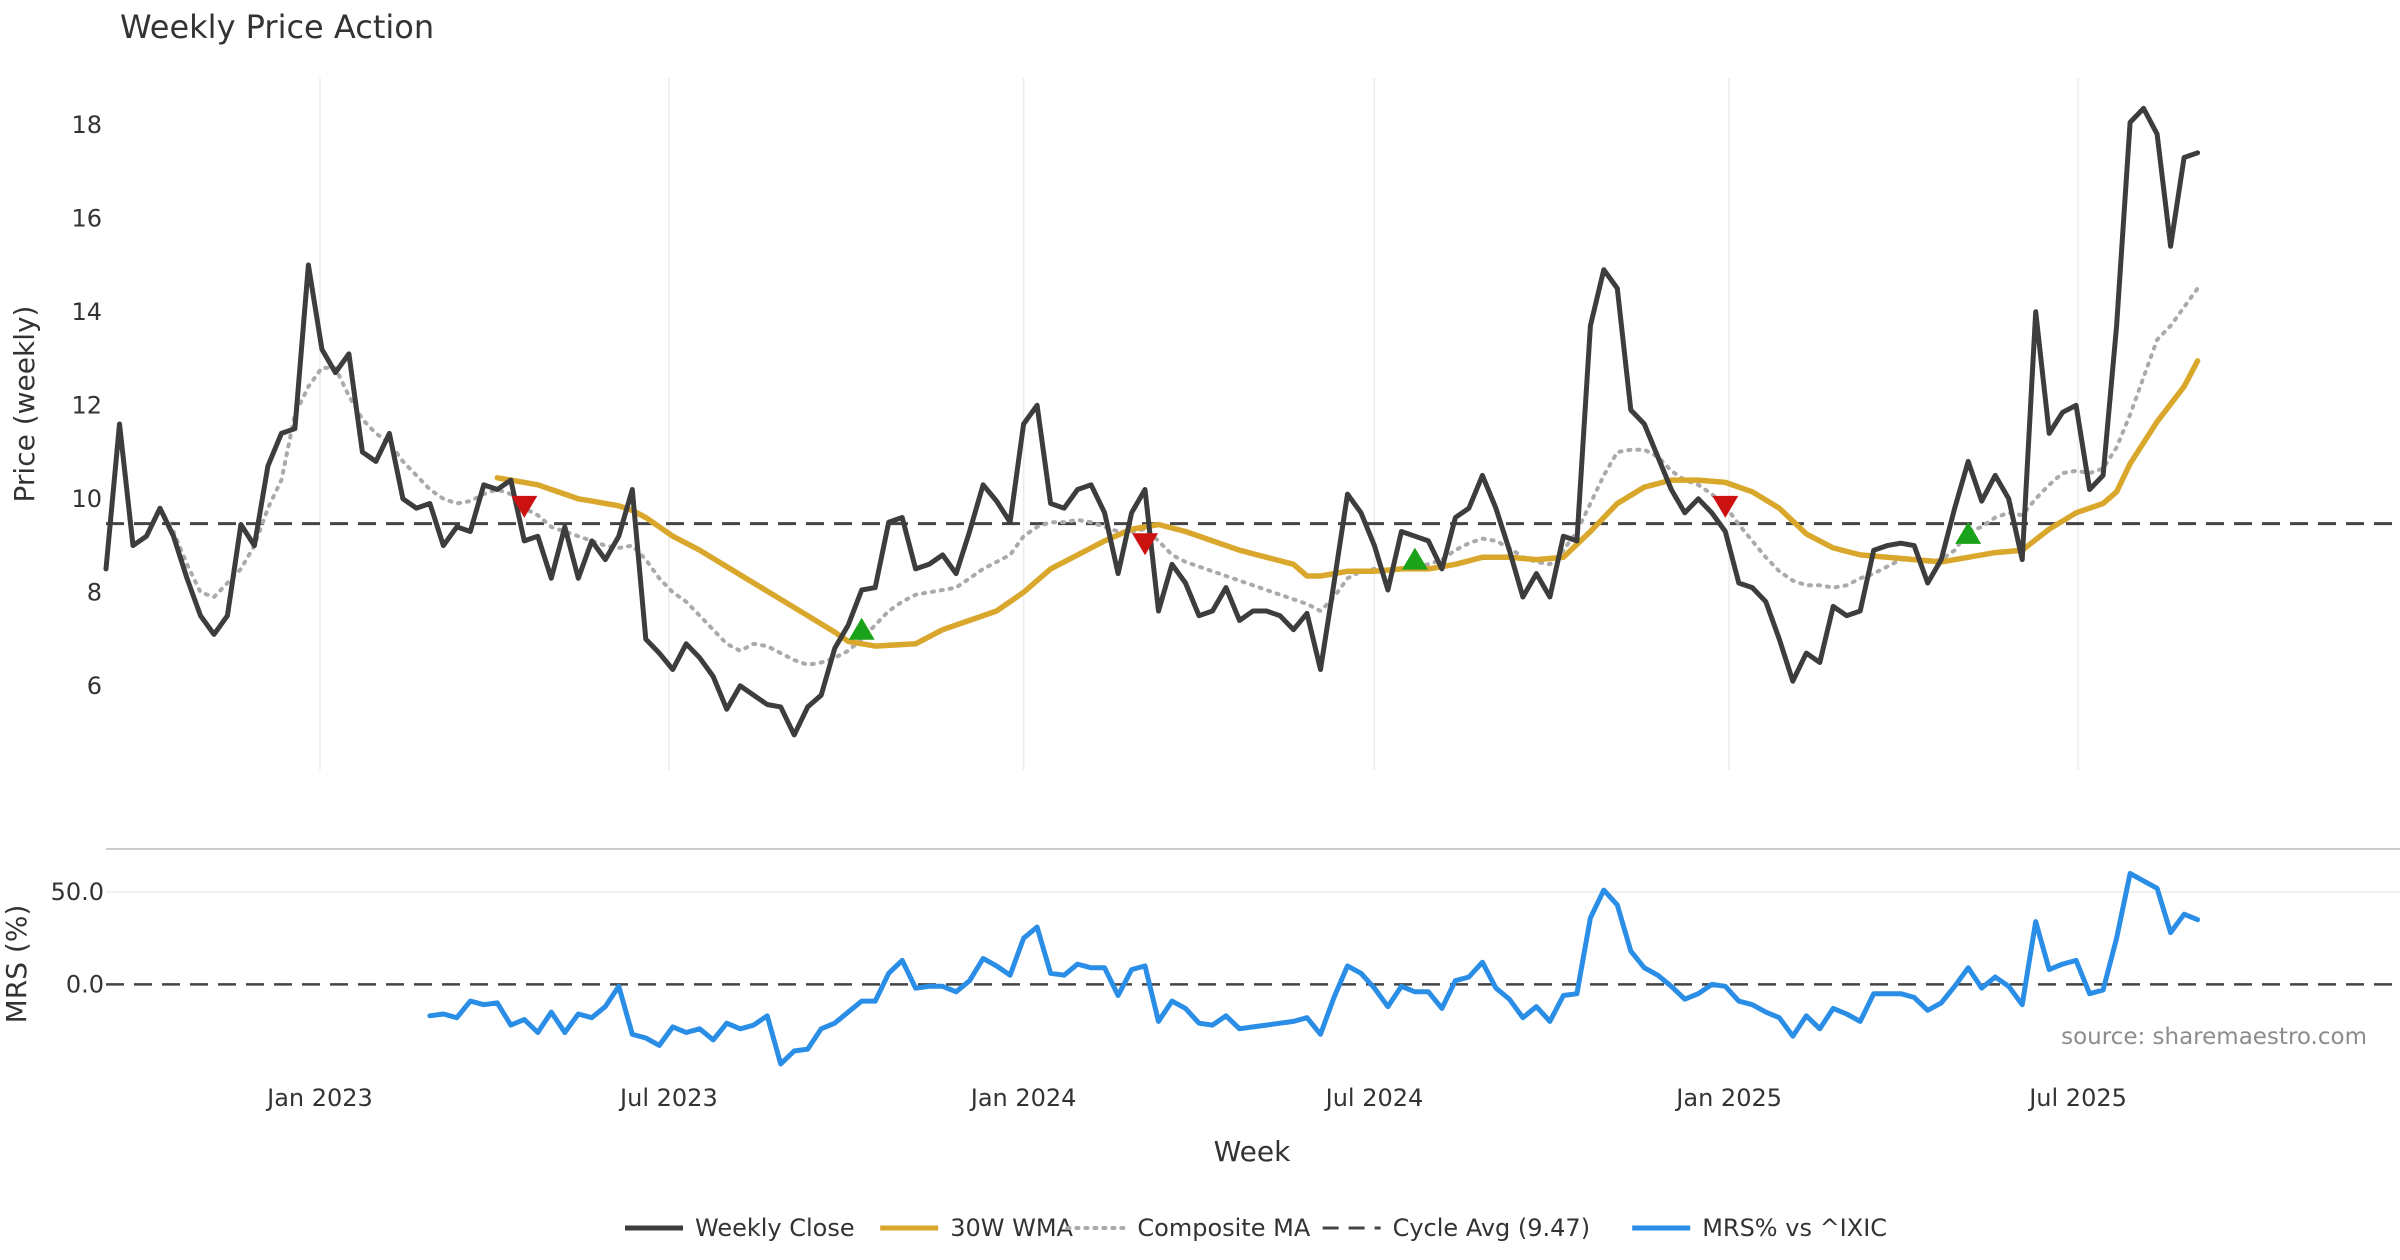 The width and height of the screenshot is (2400, 1260). What do you see at coordinates (319, 1098) in the screenshot?
I see `x-tick-label: Jan 2023` at bounding box center [319, 1098].